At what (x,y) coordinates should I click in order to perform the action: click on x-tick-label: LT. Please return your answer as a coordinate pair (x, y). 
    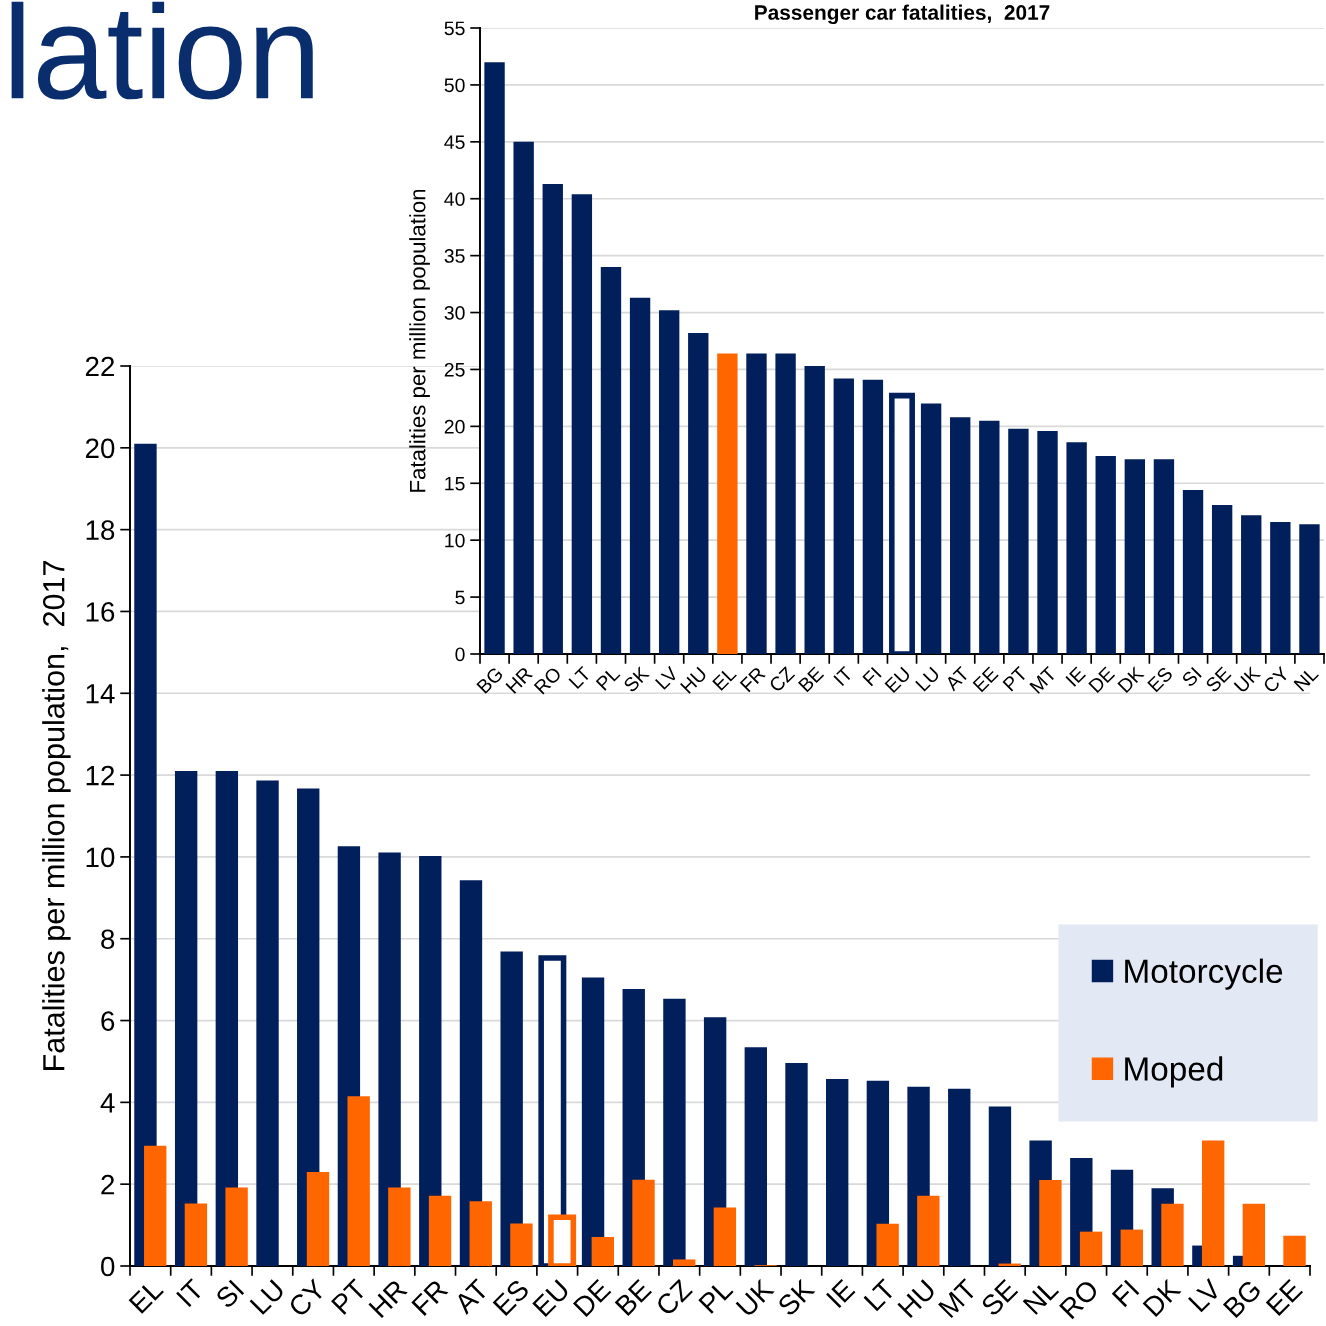
    Looking at the image, I should click on (880, 1295).